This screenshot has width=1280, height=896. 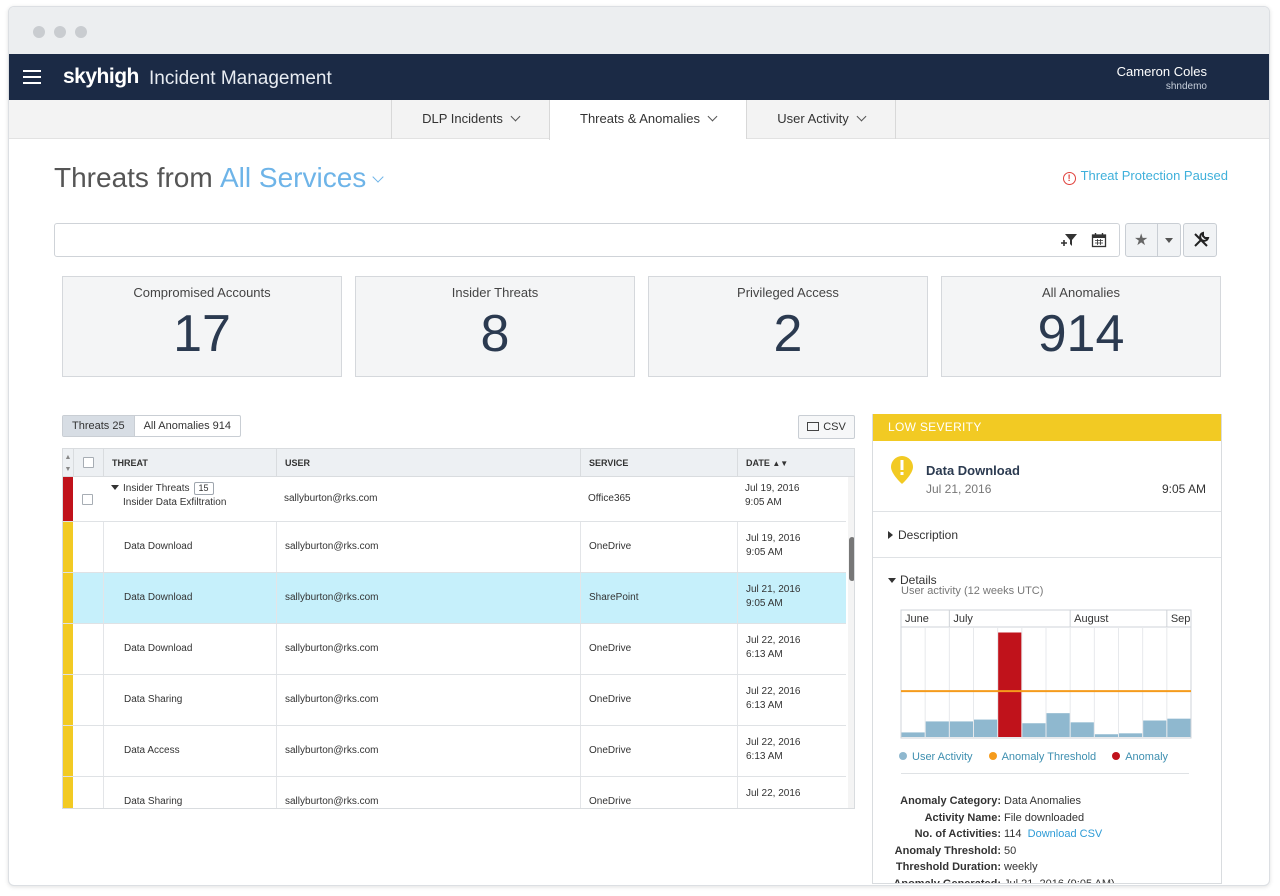 I want to click on service-cell: OneDrive, so click(x=658, y=547).